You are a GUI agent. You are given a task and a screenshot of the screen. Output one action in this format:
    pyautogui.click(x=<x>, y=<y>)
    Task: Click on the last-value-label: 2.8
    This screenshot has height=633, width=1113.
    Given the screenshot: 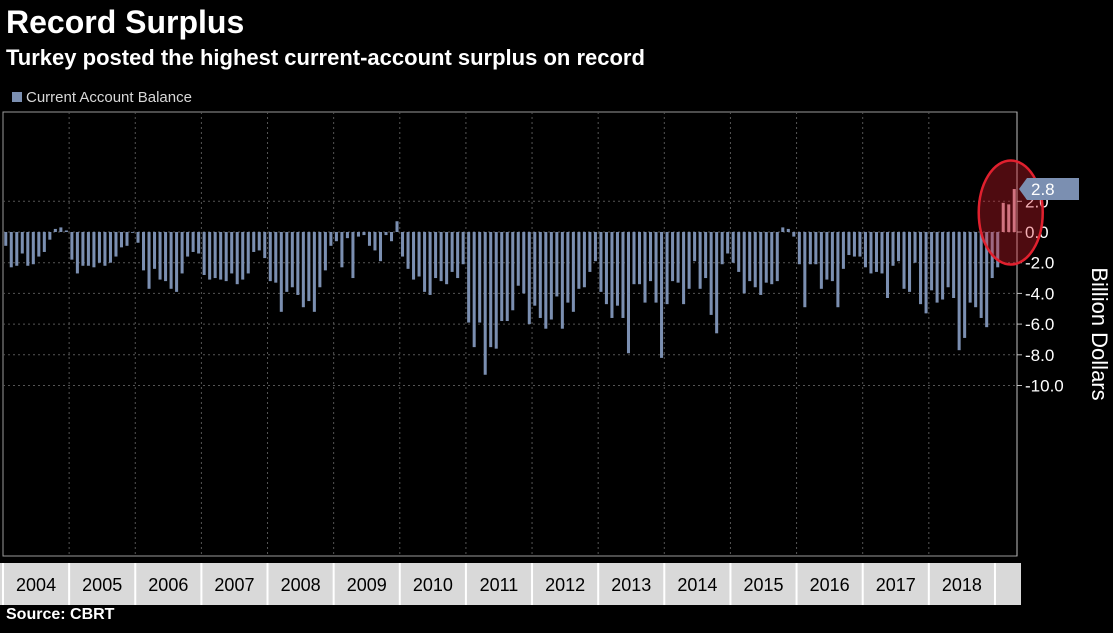 What is the action you would take?
    pyautogui.click(x=1043, y=189)
    